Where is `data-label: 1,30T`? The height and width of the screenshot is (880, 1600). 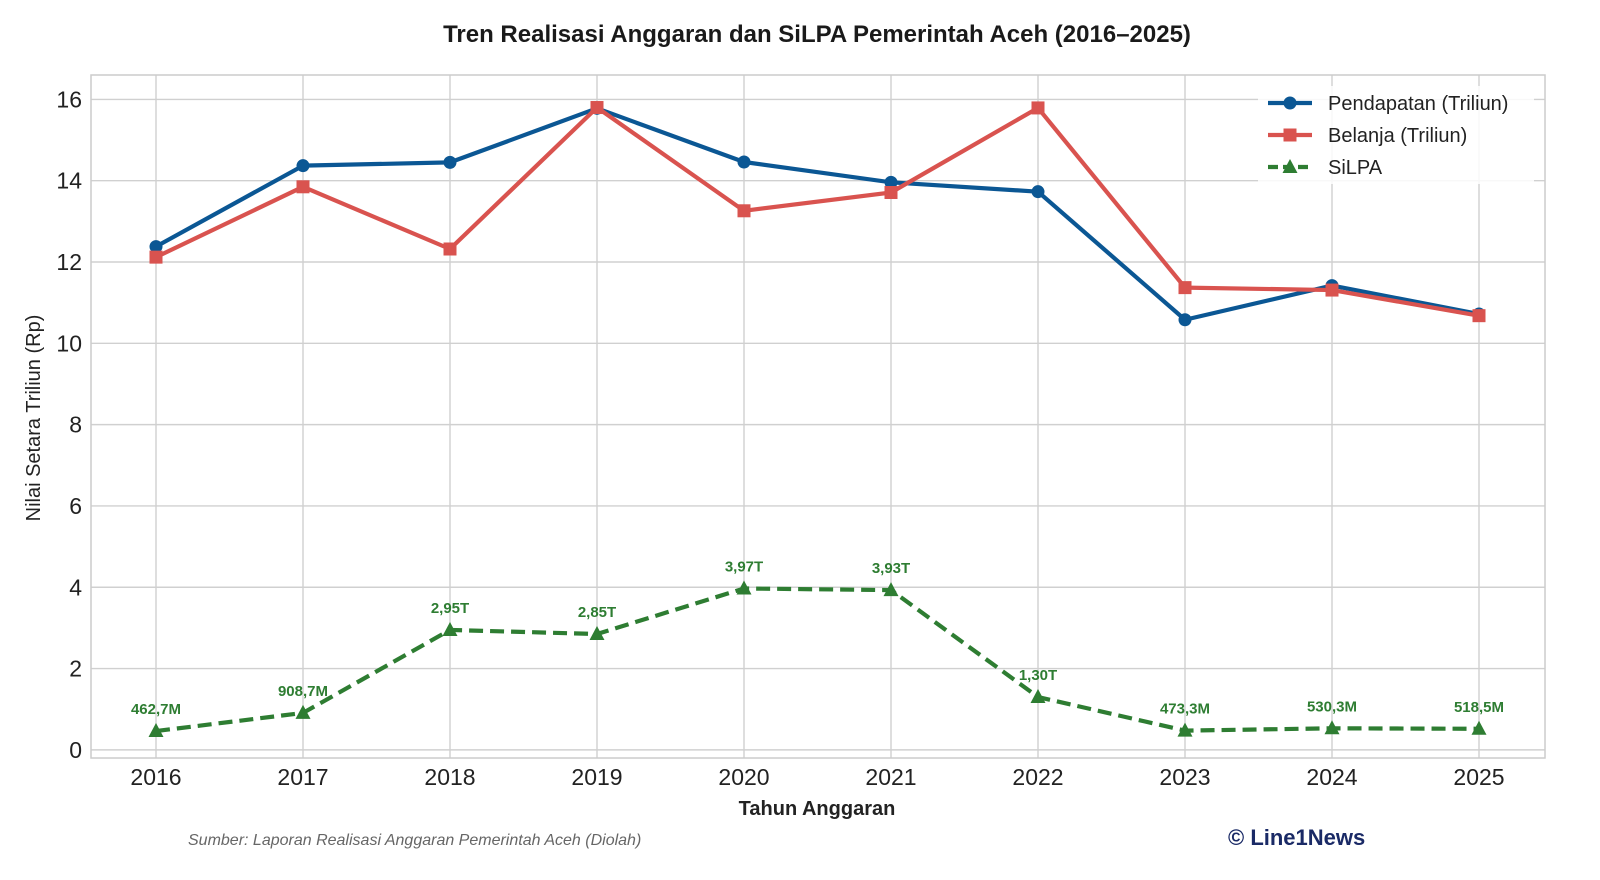
data-label: 1,30T is located at coordinates (1038, 675).